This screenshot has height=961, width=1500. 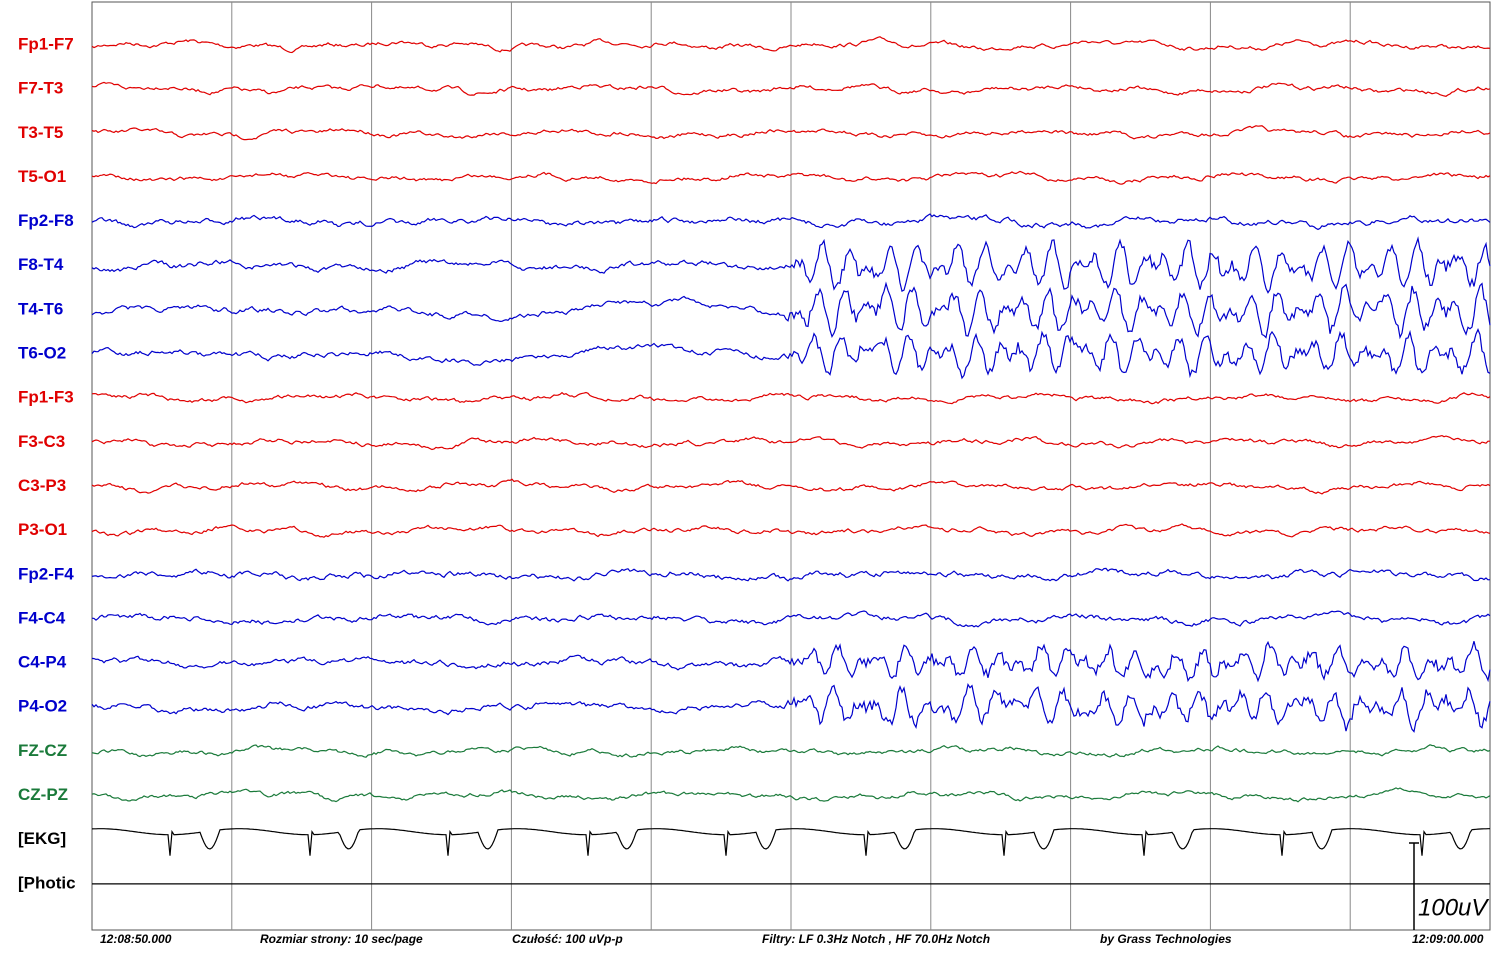 What do you see at coordinates (42, 750) in the screenshot?
I see `channel-label: FZ-CZ` at bounding box center [42, 750].